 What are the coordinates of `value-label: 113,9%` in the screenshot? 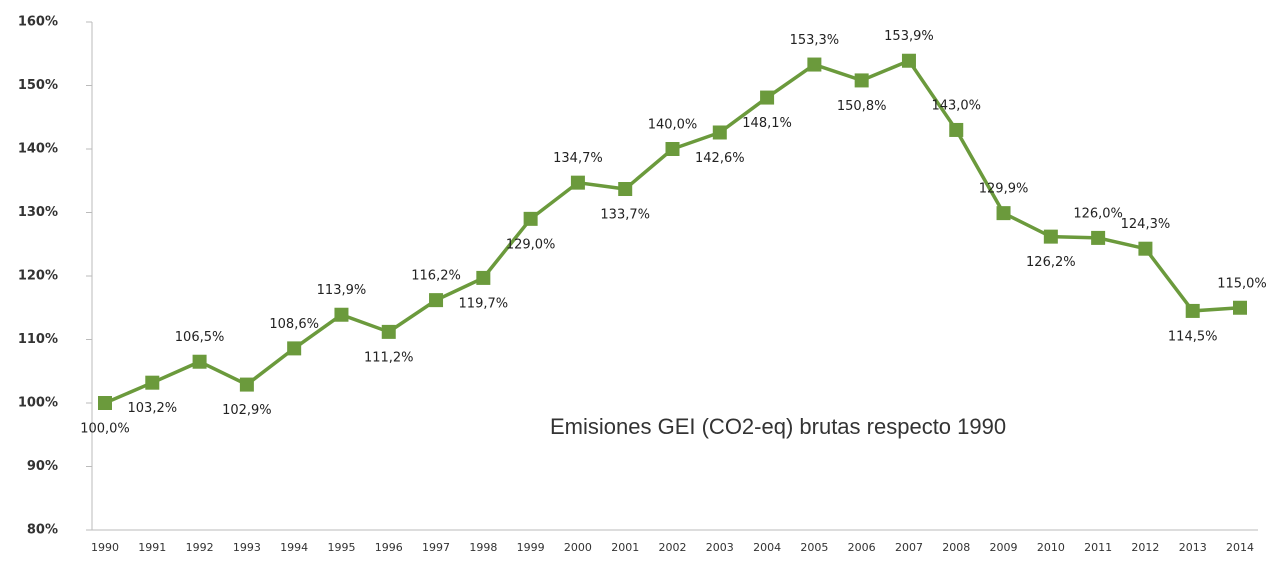 It's located at (342, 290).